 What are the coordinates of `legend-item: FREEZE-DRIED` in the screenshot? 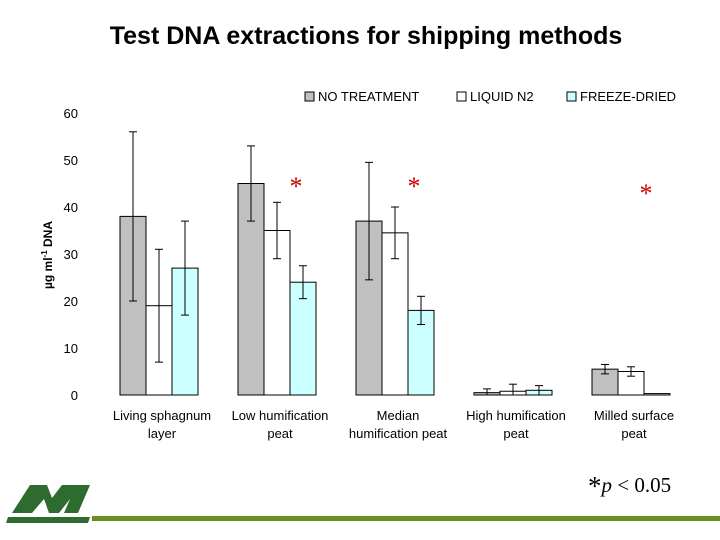 It's located at (621, 96).